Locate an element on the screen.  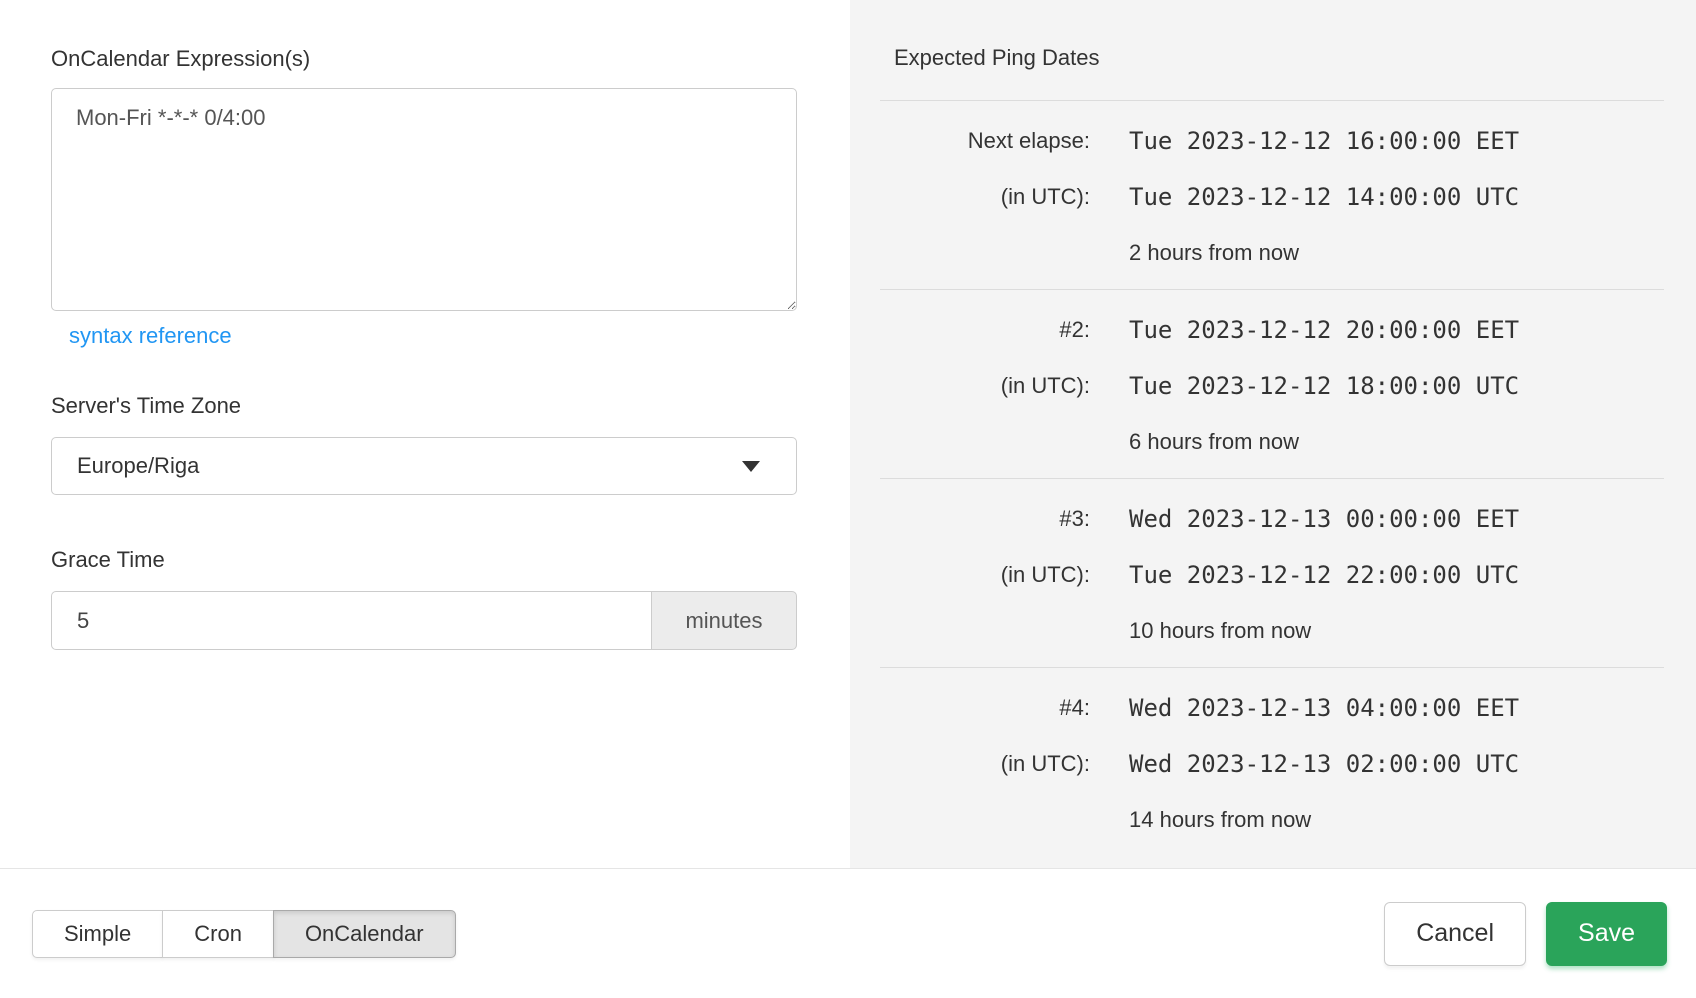
dialog-actions: Cancel Save is located at coordinates (1525, 933).